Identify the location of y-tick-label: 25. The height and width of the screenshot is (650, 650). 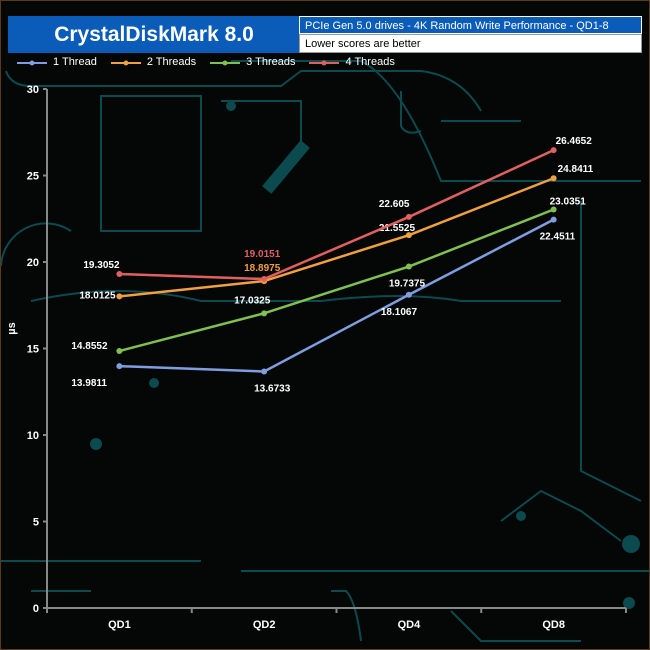
(33, 177).